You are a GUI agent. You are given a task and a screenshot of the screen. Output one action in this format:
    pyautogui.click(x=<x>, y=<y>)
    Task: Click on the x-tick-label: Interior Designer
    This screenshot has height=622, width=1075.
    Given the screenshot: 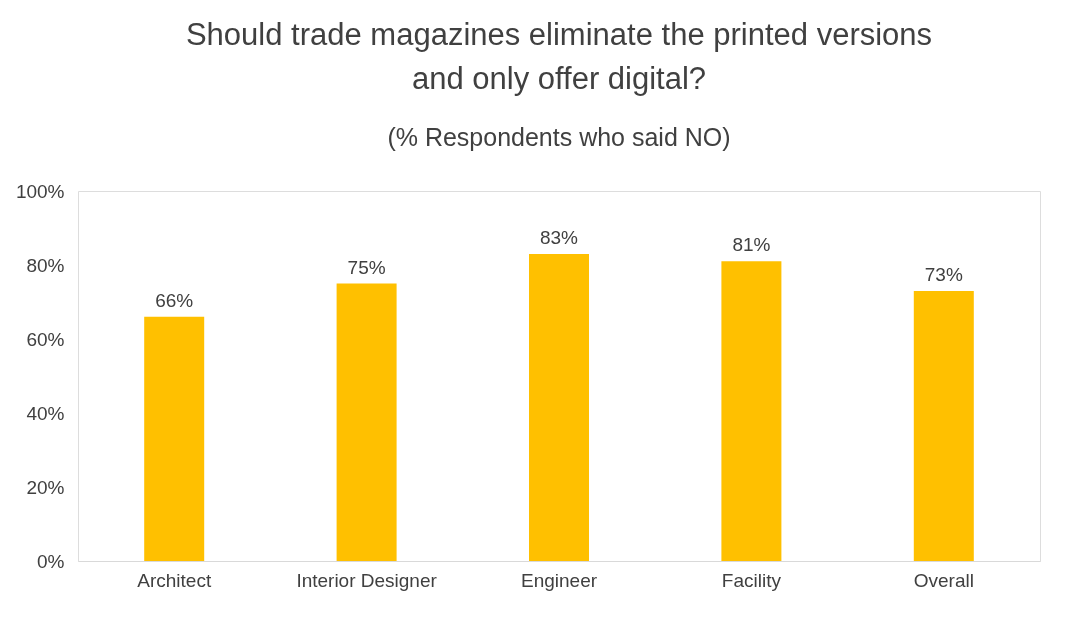 What is the action you would take?
    pyautogui.click(x=367, y=580)
    